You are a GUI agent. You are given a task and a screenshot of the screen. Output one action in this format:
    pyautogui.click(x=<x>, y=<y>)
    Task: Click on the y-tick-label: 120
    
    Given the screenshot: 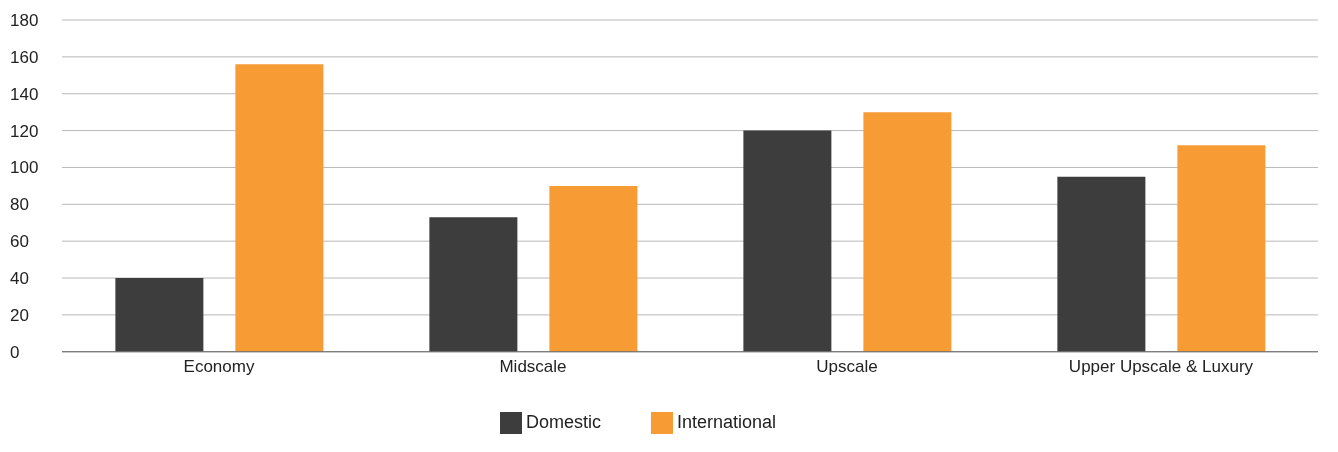 What is the action you would take?
    pyautogui.click(x=24, y=131)
    